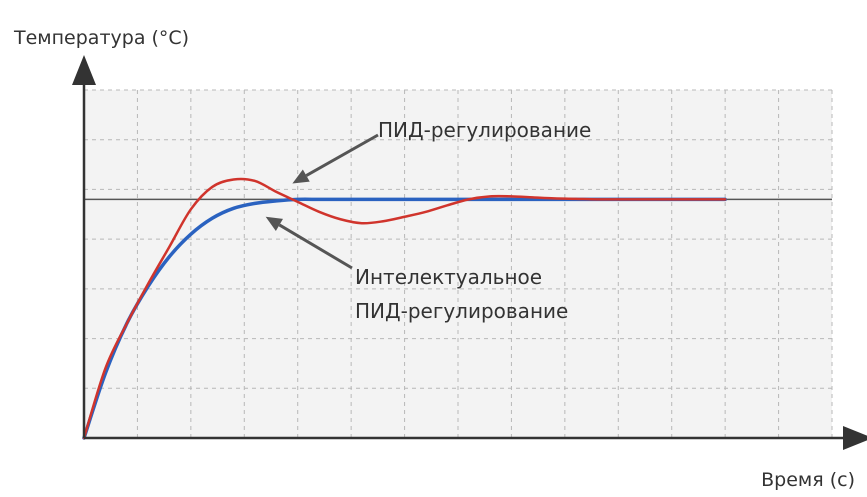 The image size is (867, 497). What do you see at coordinates (461, 311) in the screenshot?
I see `annotation-label-intelligent-pid-line2: ПИД-регулирование` at bounding box center [461, 311].